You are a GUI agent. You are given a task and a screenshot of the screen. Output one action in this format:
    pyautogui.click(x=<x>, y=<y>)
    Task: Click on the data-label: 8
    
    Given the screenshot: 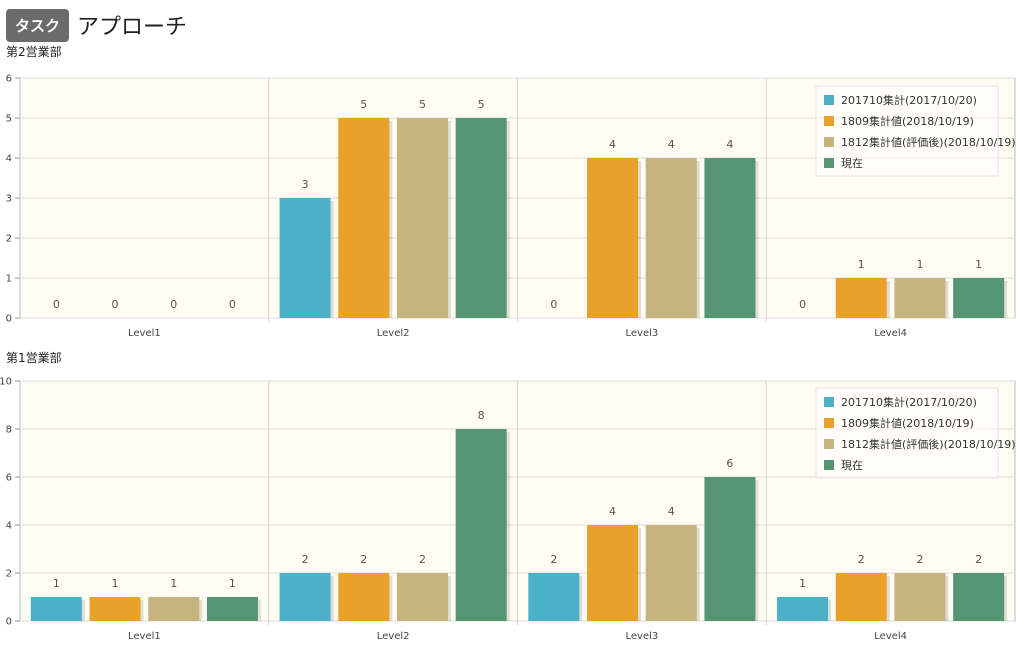 What is the action you would take?
    pyautogui.click(x=481, y=415)
    